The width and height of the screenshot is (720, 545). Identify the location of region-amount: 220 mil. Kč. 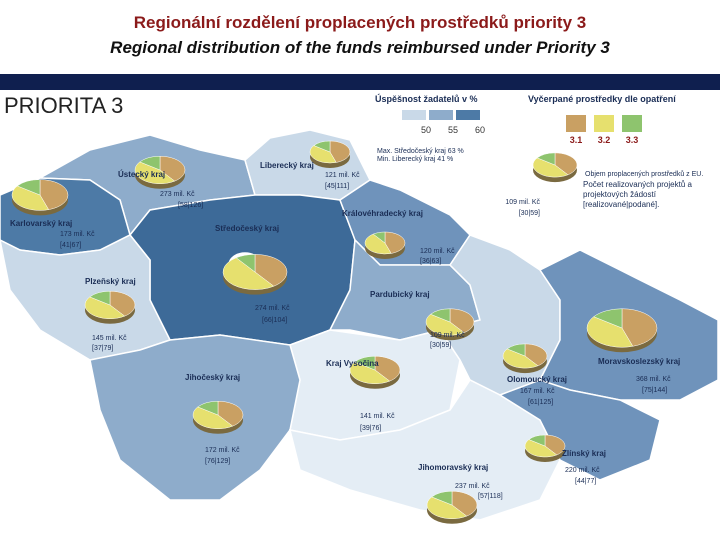
(582, 470).